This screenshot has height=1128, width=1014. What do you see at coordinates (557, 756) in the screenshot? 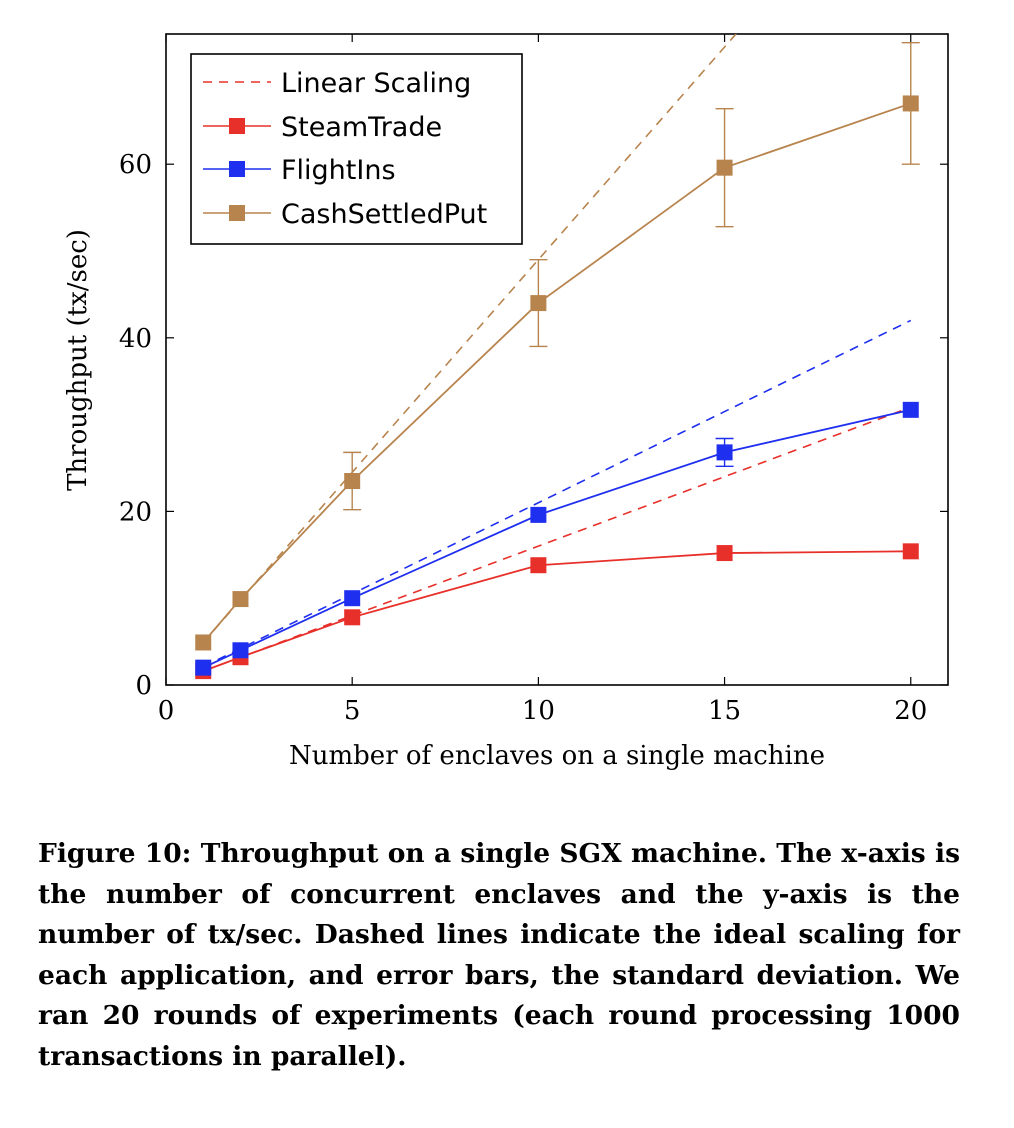
I see `x-axis-title: Number of enclaves on a single machine` at bounding box center [557, 756].